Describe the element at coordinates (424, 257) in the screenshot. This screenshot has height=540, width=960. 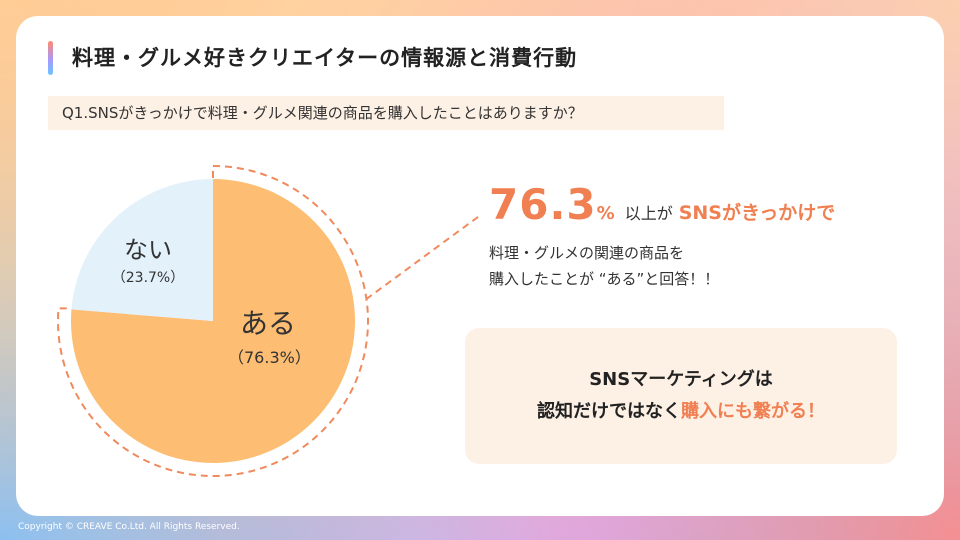
I see `pie-connector-dashed-line` at that location.